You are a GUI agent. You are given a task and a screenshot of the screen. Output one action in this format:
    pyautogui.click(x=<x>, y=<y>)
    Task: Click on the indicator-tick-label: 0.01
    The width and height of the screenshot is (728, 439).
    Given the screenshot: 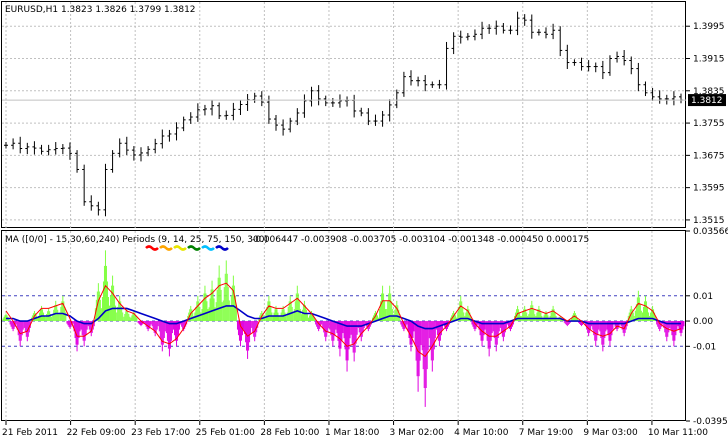 What is the action you would take?
    pyautogui.click(x=703, y=297)
    